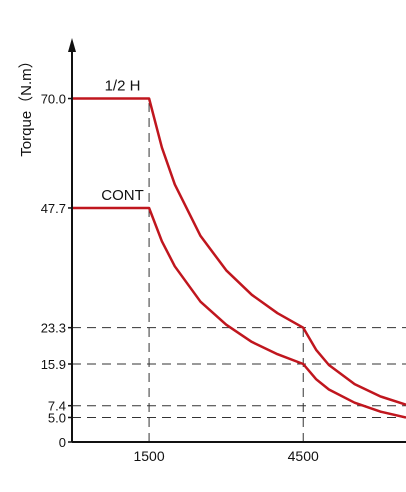 This screenshot has height=492, width=406. What do you see at coordinates (148, 456) in the screenshot?
I see `x-tick-label: 1500` at bounding box center [148, 456].